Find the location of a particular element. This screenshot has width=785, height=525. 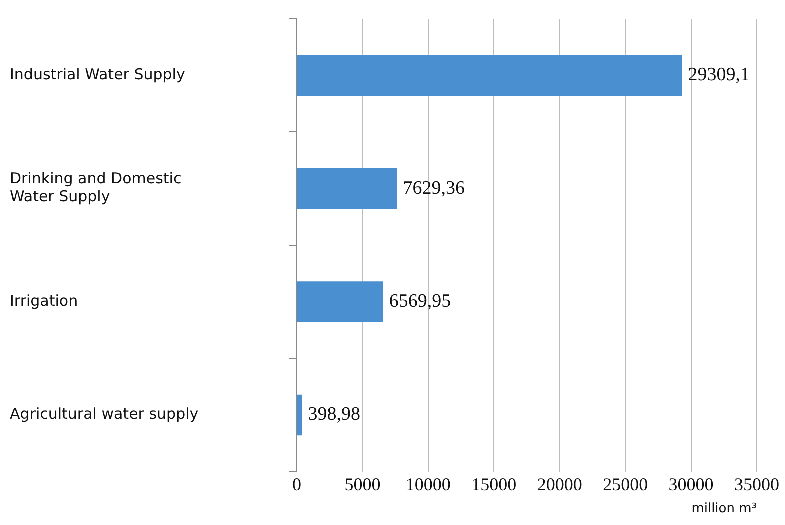

x-tick-label: 5000 is located at coordinates (362, 484).